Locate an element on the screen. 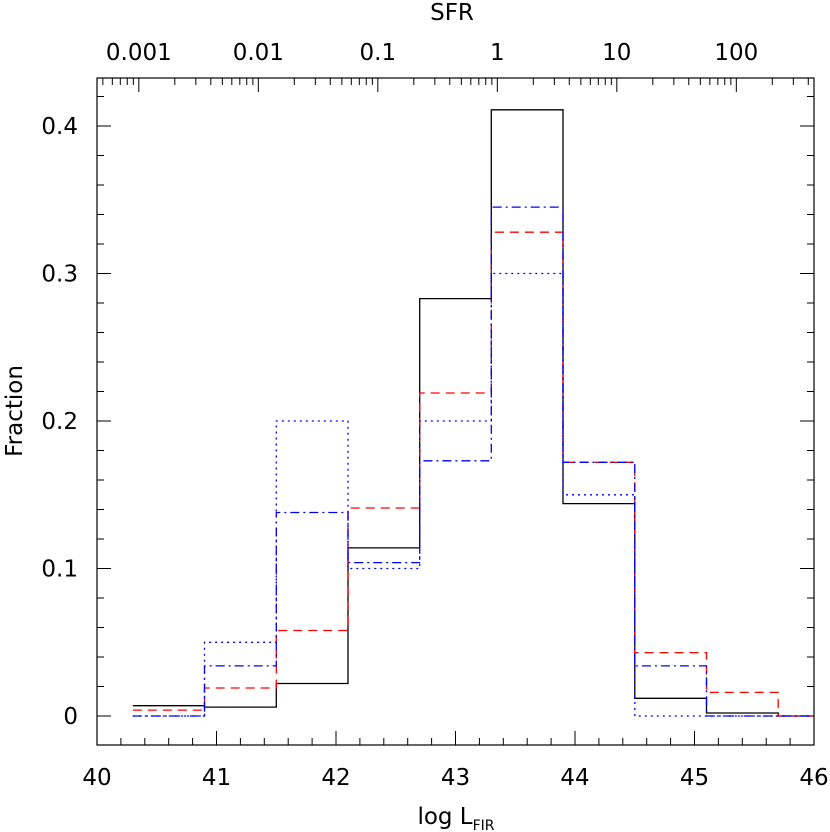  x-tick-label: 42 is located at coordinates (335, 778).